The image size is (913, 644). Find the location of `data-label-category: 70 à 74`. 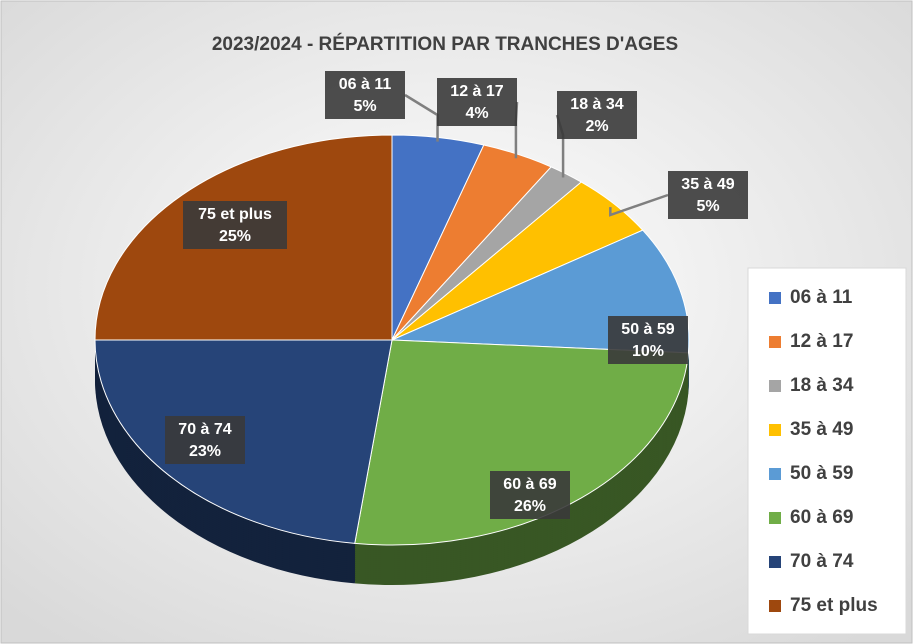

data-label-category: 70 à 74 is located at coordinates (204, 429).